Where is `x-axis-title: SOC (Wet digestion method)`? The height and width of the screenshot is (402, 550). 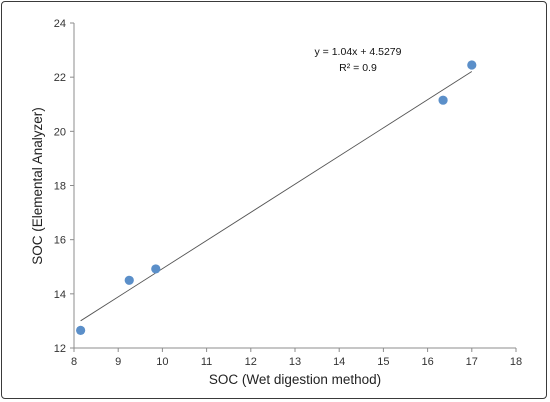
x-axis-title: SOC (Wet digestion method) is located at coordinates (295, 379).